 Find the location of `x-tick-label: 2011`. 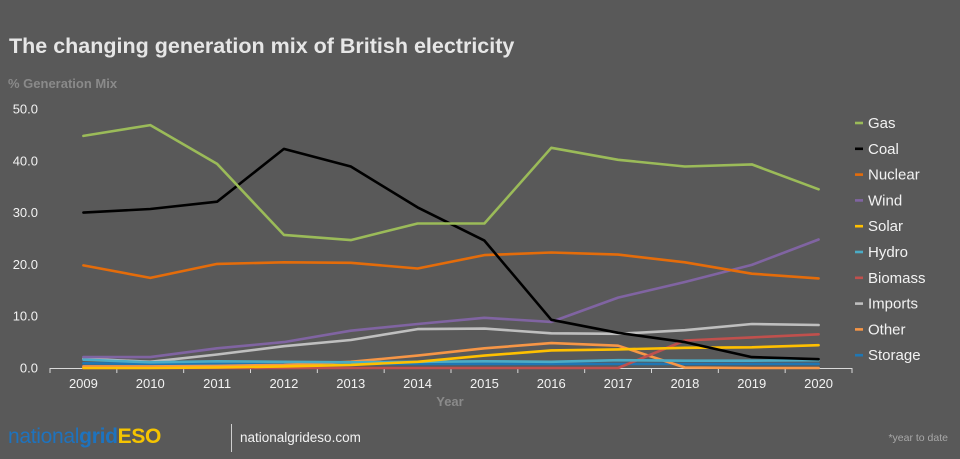

x-tick-label: 2011 is located at coordinates (217, 383).